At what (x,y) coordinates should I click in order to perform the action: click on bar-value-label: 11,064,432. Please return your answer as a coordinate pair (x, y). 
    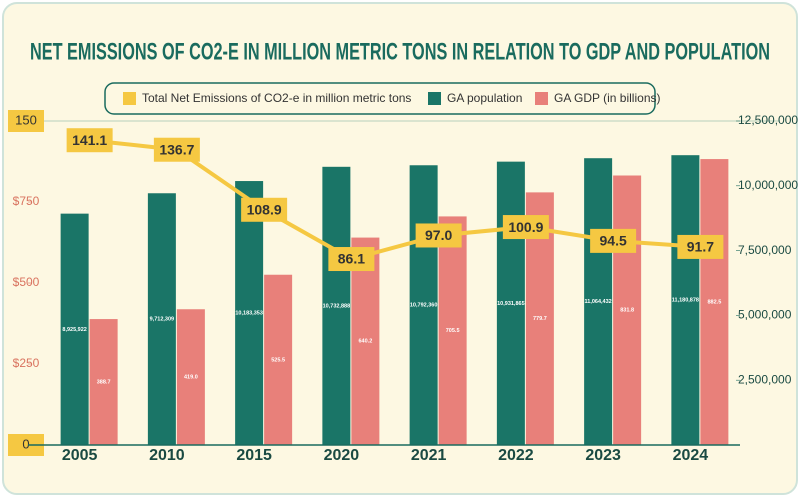
    Looking at the image, I should click on (598, 302).